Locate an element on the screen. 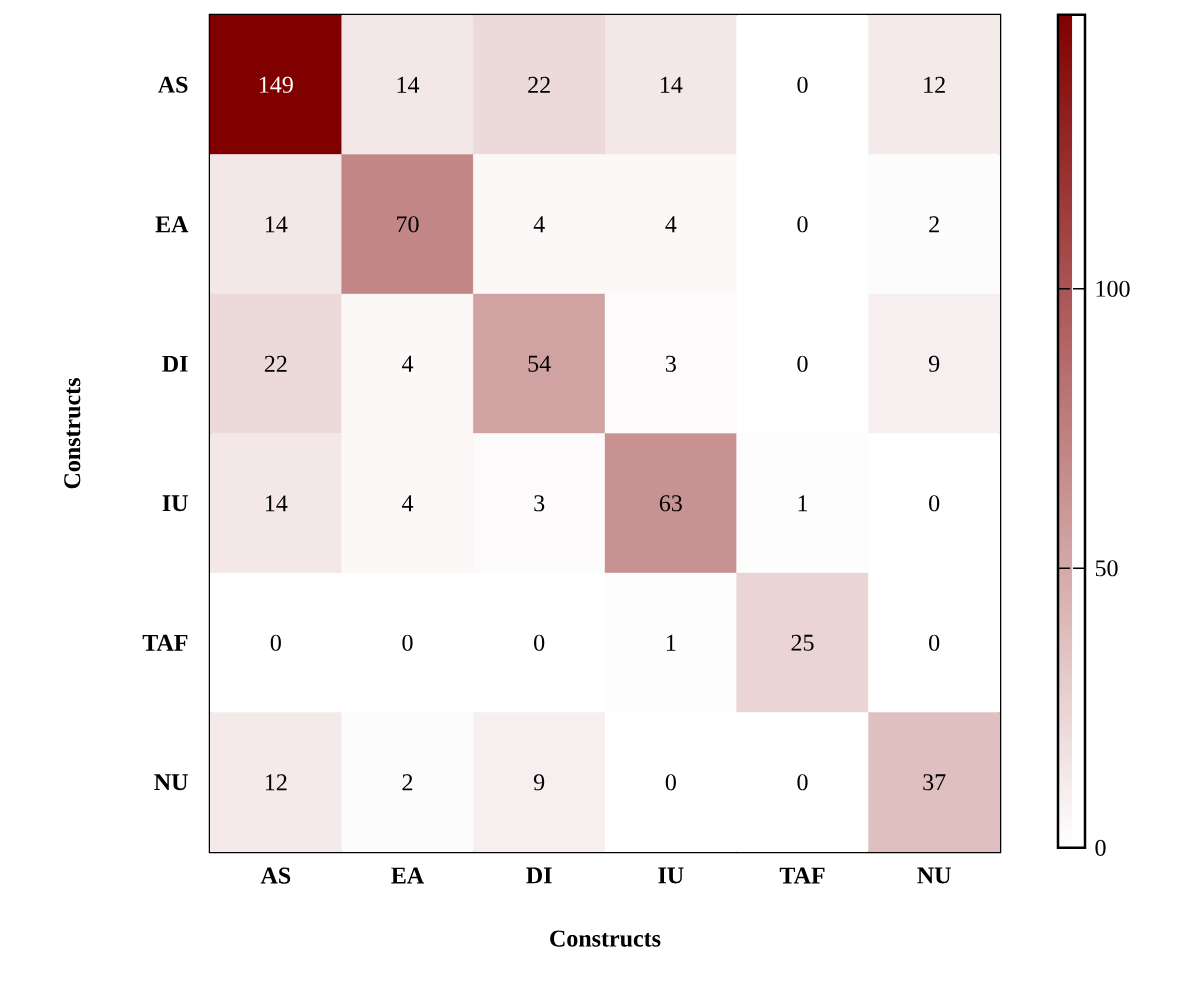 Image resolution: width=1190 pixels, height=985 pixels. y-axis-title: Constructs is located at coordinates (72, 433).